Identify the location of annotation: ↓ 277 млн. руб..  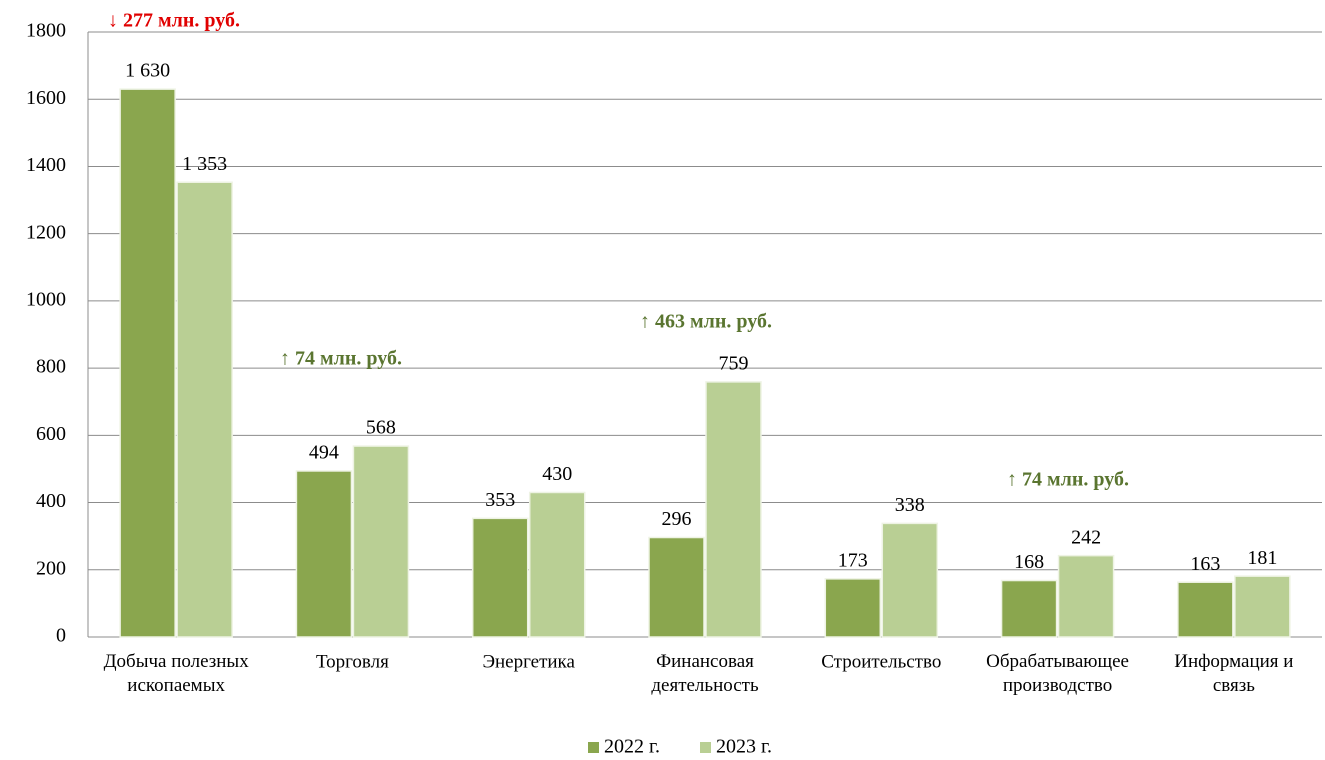
(174, 21).